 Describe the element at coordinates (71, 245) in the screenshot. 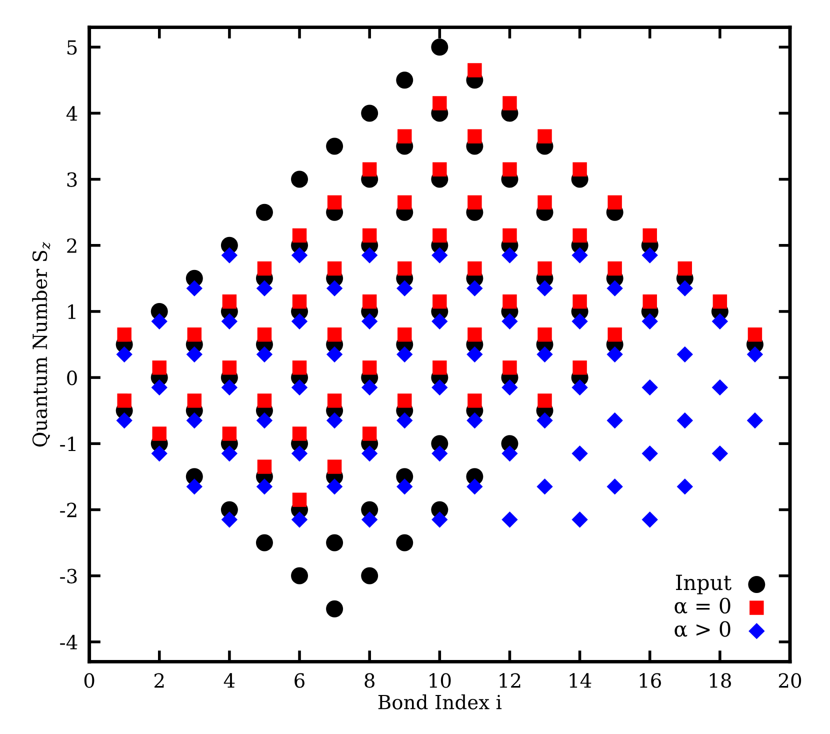

I see `y-tick-label: 2` at that location.